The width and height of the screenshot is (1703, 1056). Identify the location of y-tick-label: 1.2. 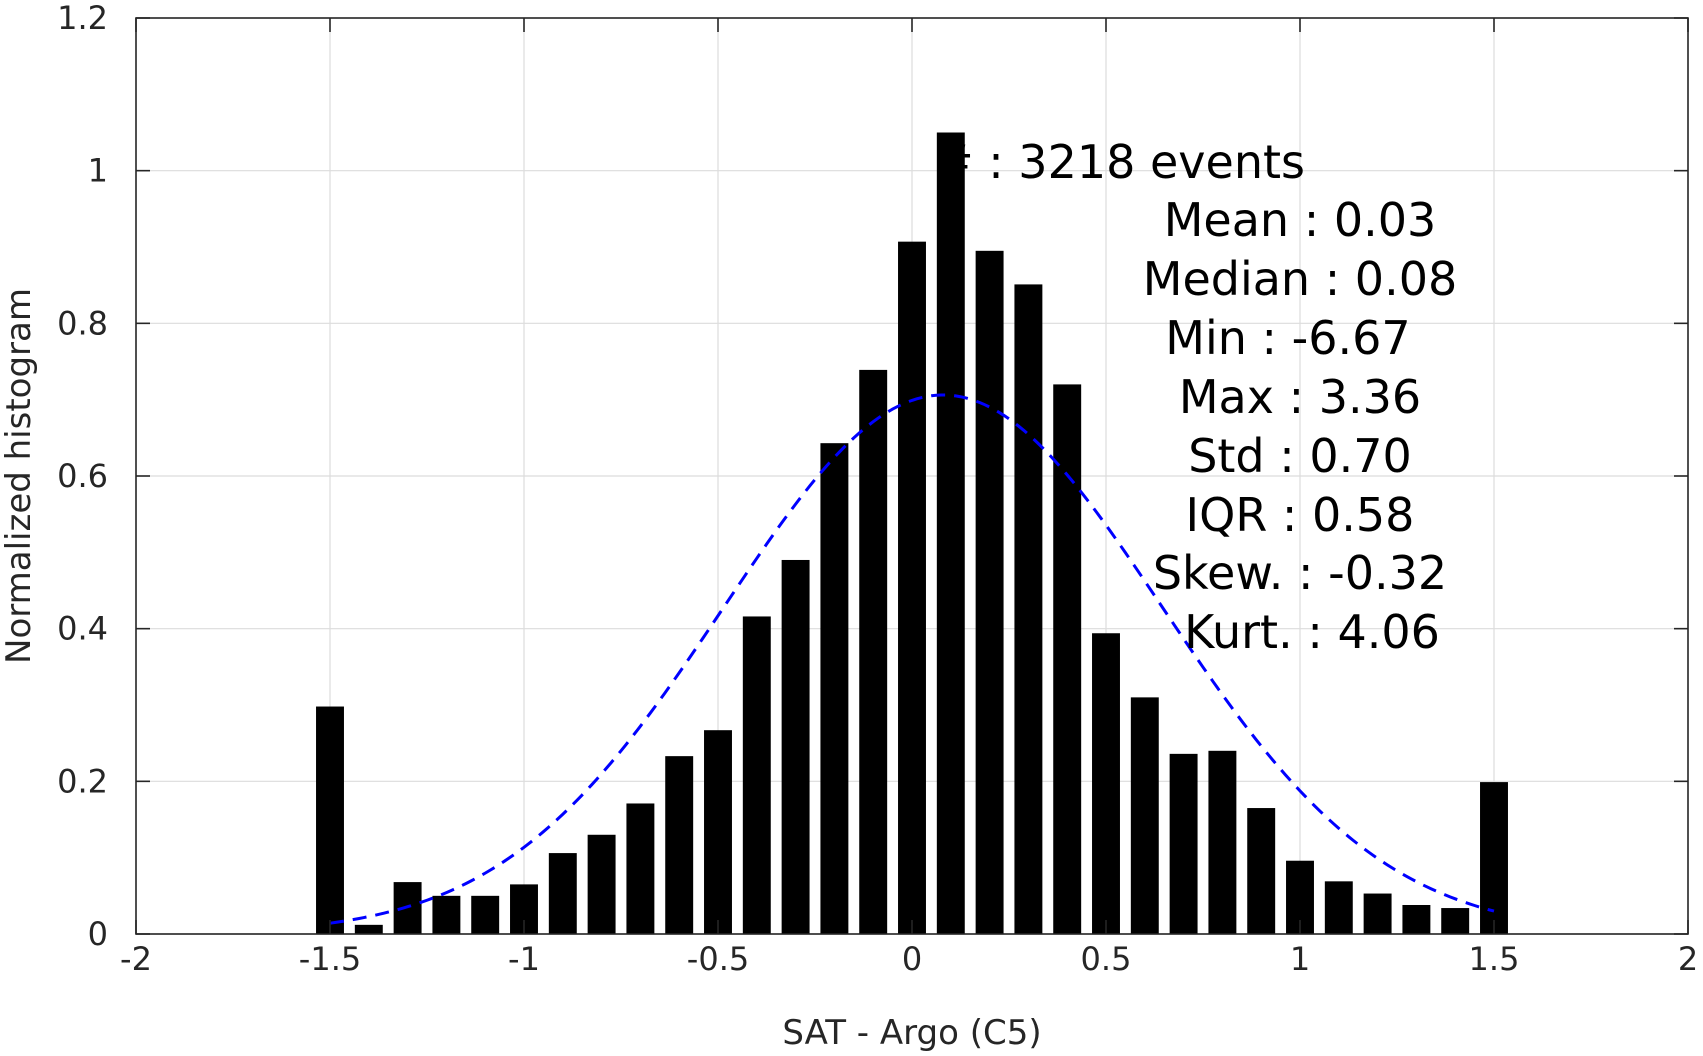
(82, 18).